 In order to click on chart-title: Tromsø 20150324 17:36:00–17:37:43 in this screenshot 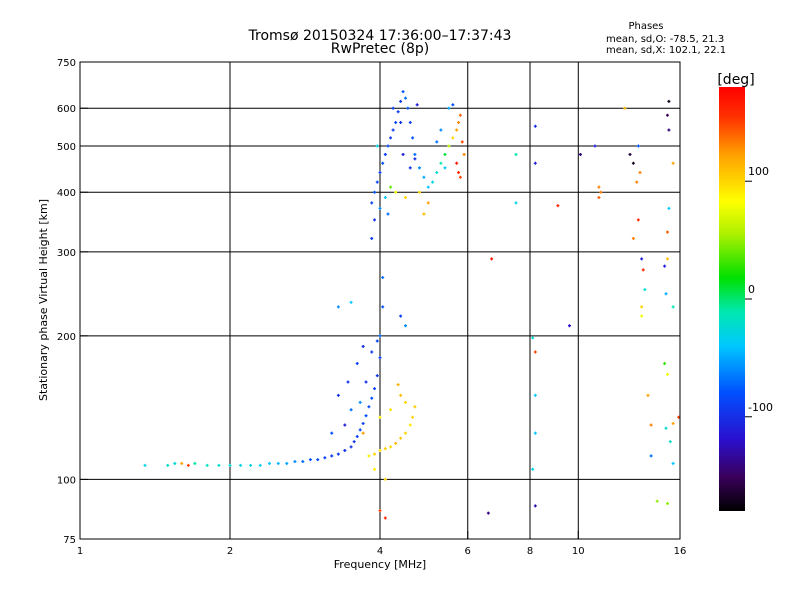, I will do `click(380, 36)`.